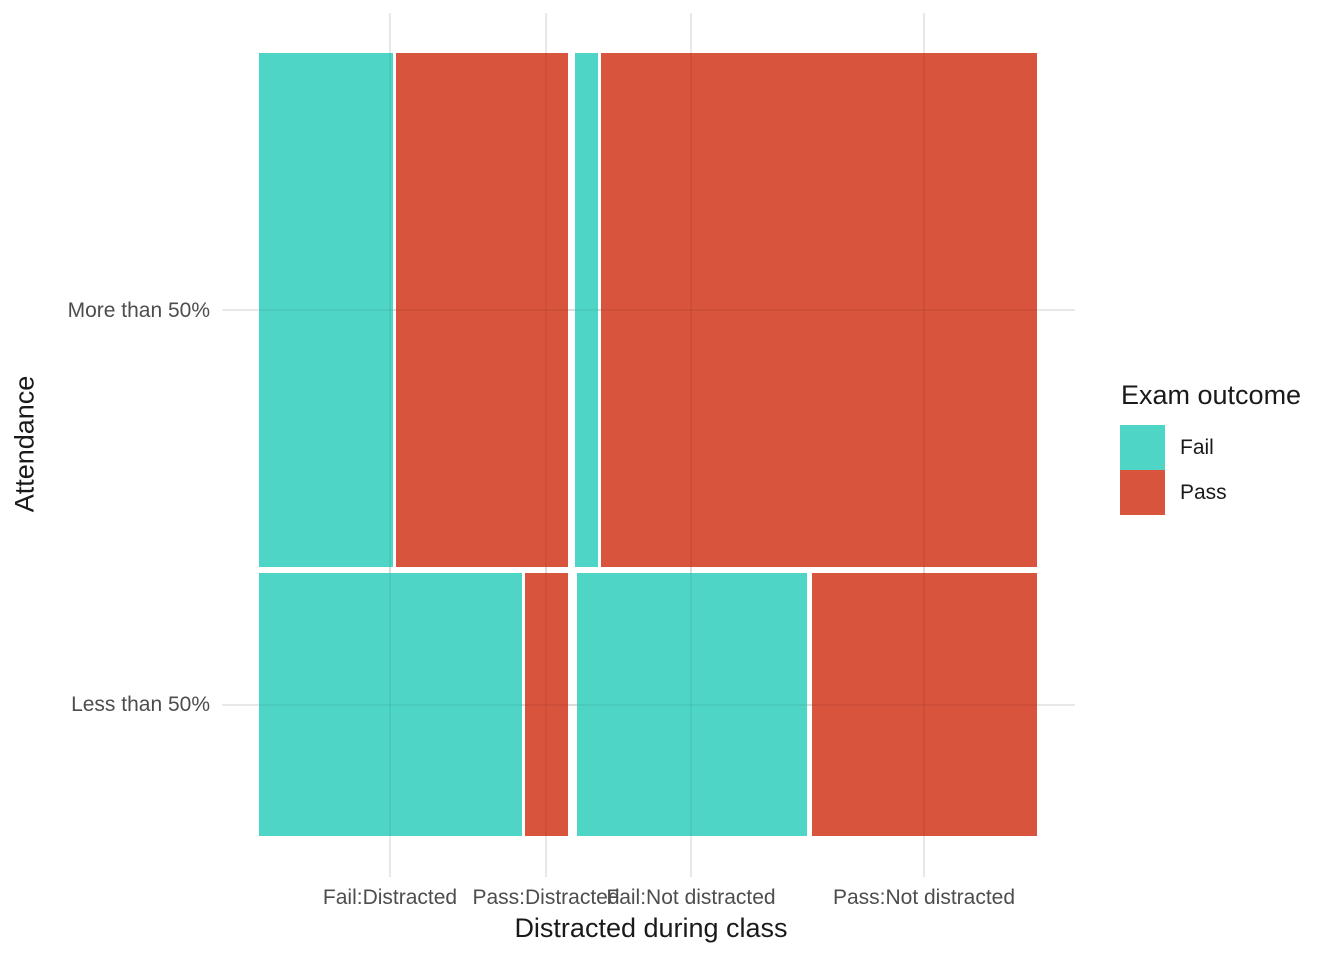  What do you see at coordinates (691, 897) in the screenshot?
I see `x-tick-label-fail-not-distracted: Fail:Not distracted` at bounding box center [691, 897].